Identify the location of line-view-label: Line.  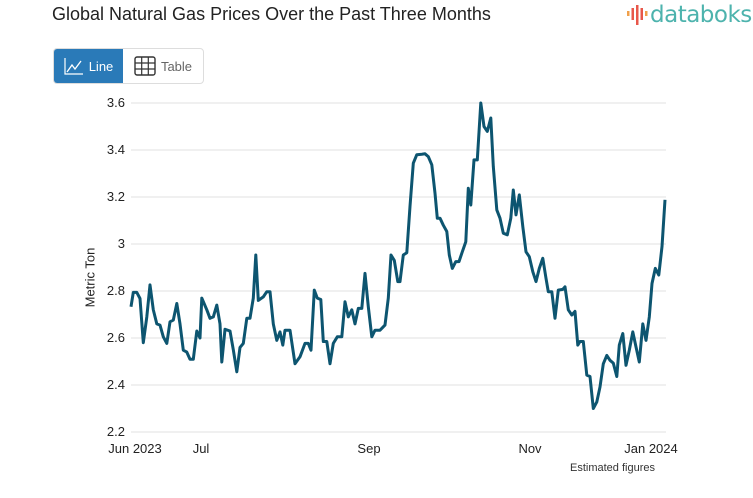
(101, 66).